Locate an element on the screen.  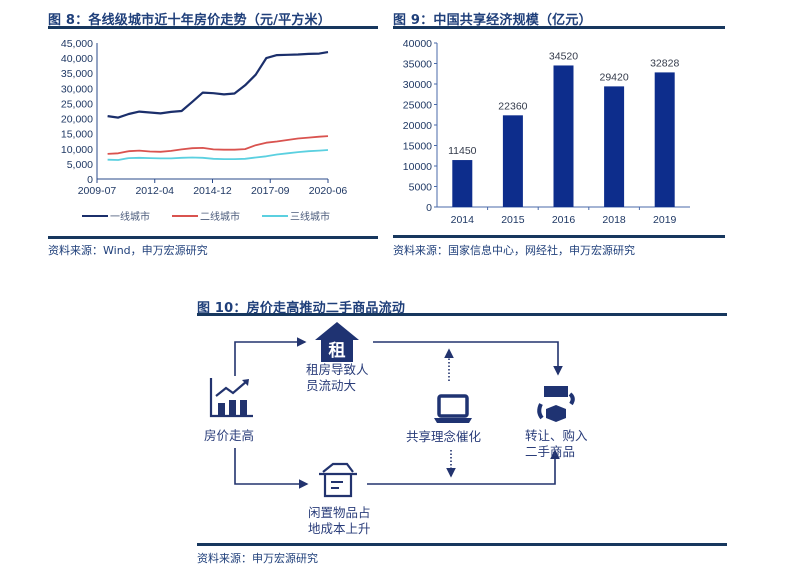
fig8-x-tick: 2017-09 is located at coordinates (270, 191).